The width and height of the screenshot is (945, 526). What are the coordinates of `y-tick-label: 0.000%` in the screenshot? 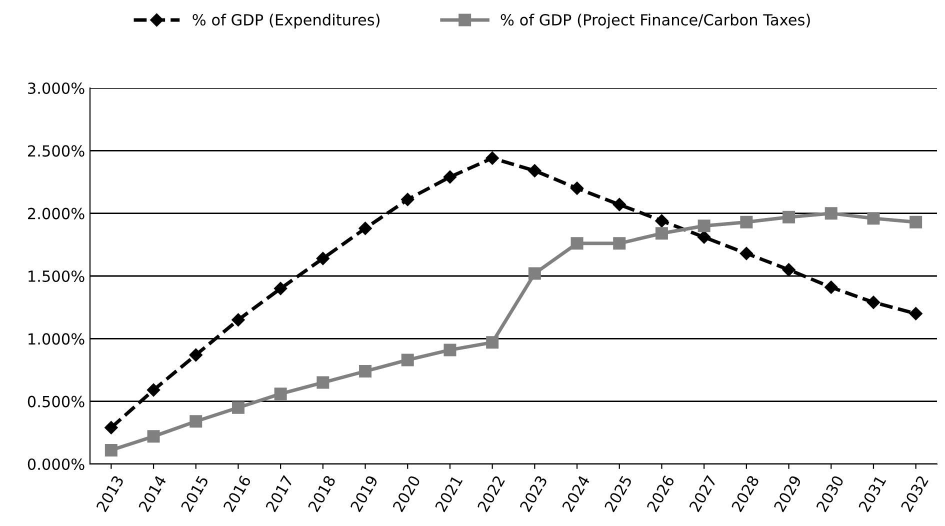 It's located at (56, 464).